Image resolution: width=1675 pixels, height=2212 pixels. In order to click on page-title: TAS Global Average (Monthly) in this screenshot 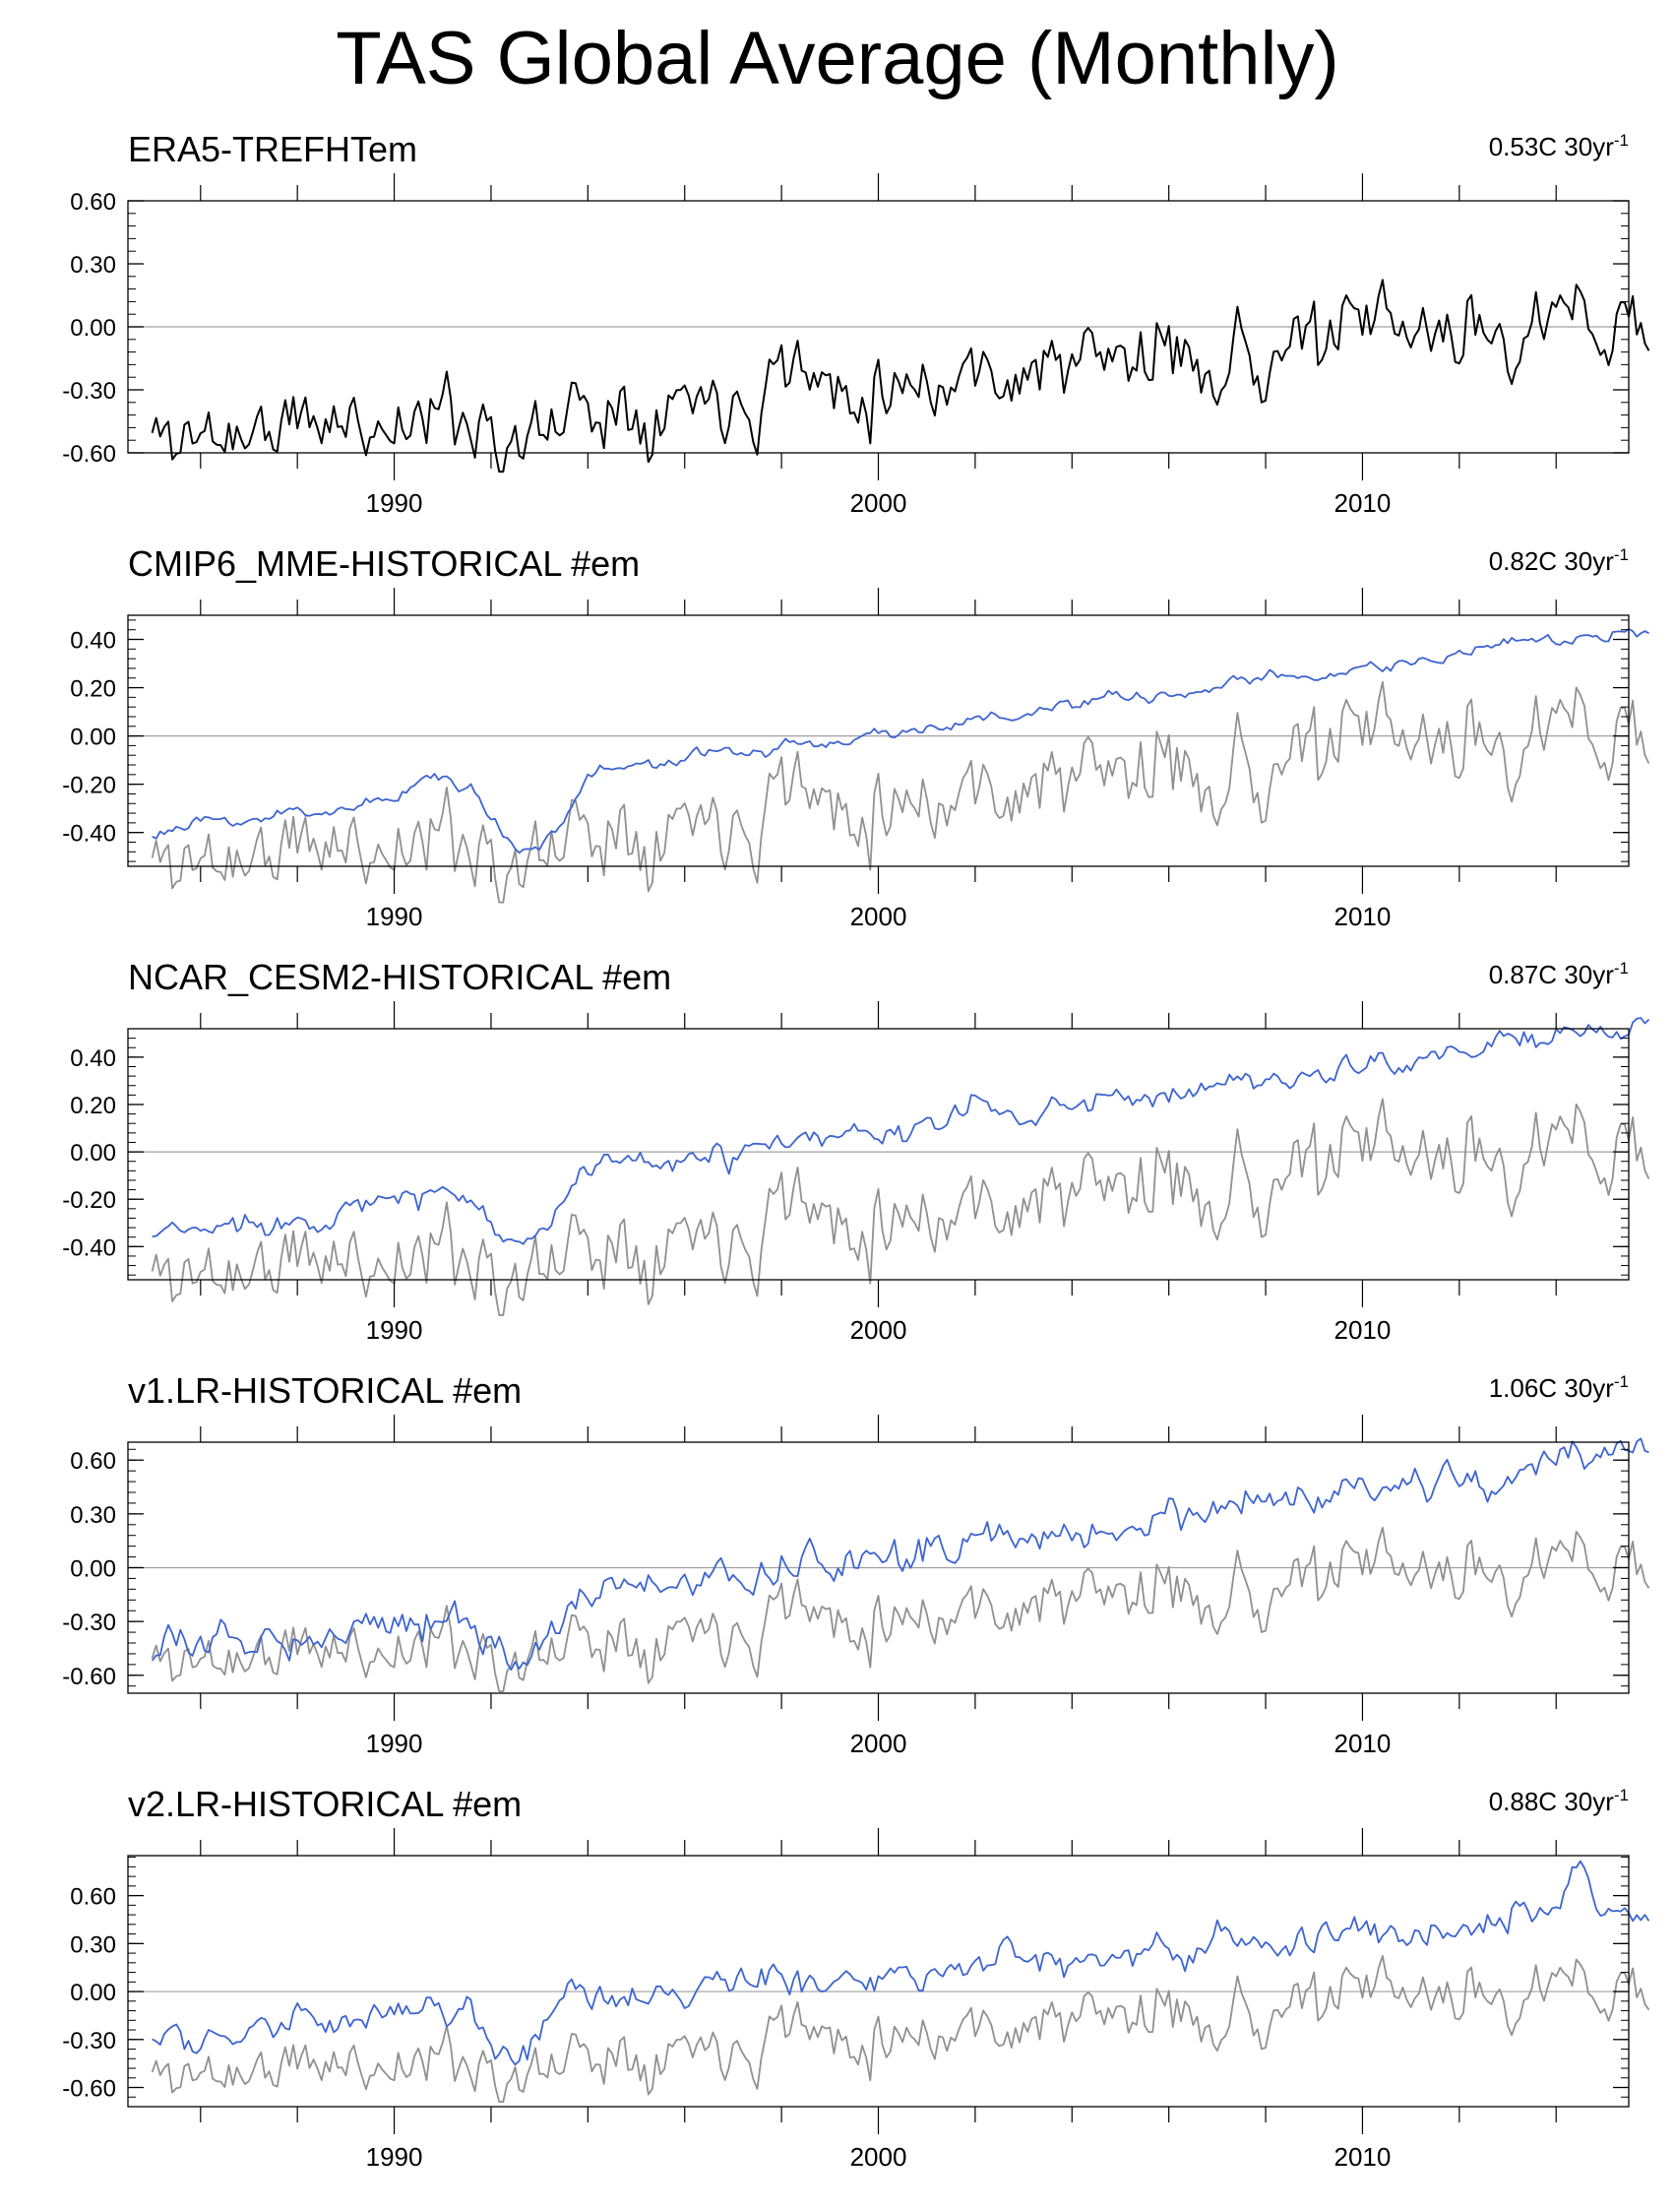, I will do `click(837, 59)`.